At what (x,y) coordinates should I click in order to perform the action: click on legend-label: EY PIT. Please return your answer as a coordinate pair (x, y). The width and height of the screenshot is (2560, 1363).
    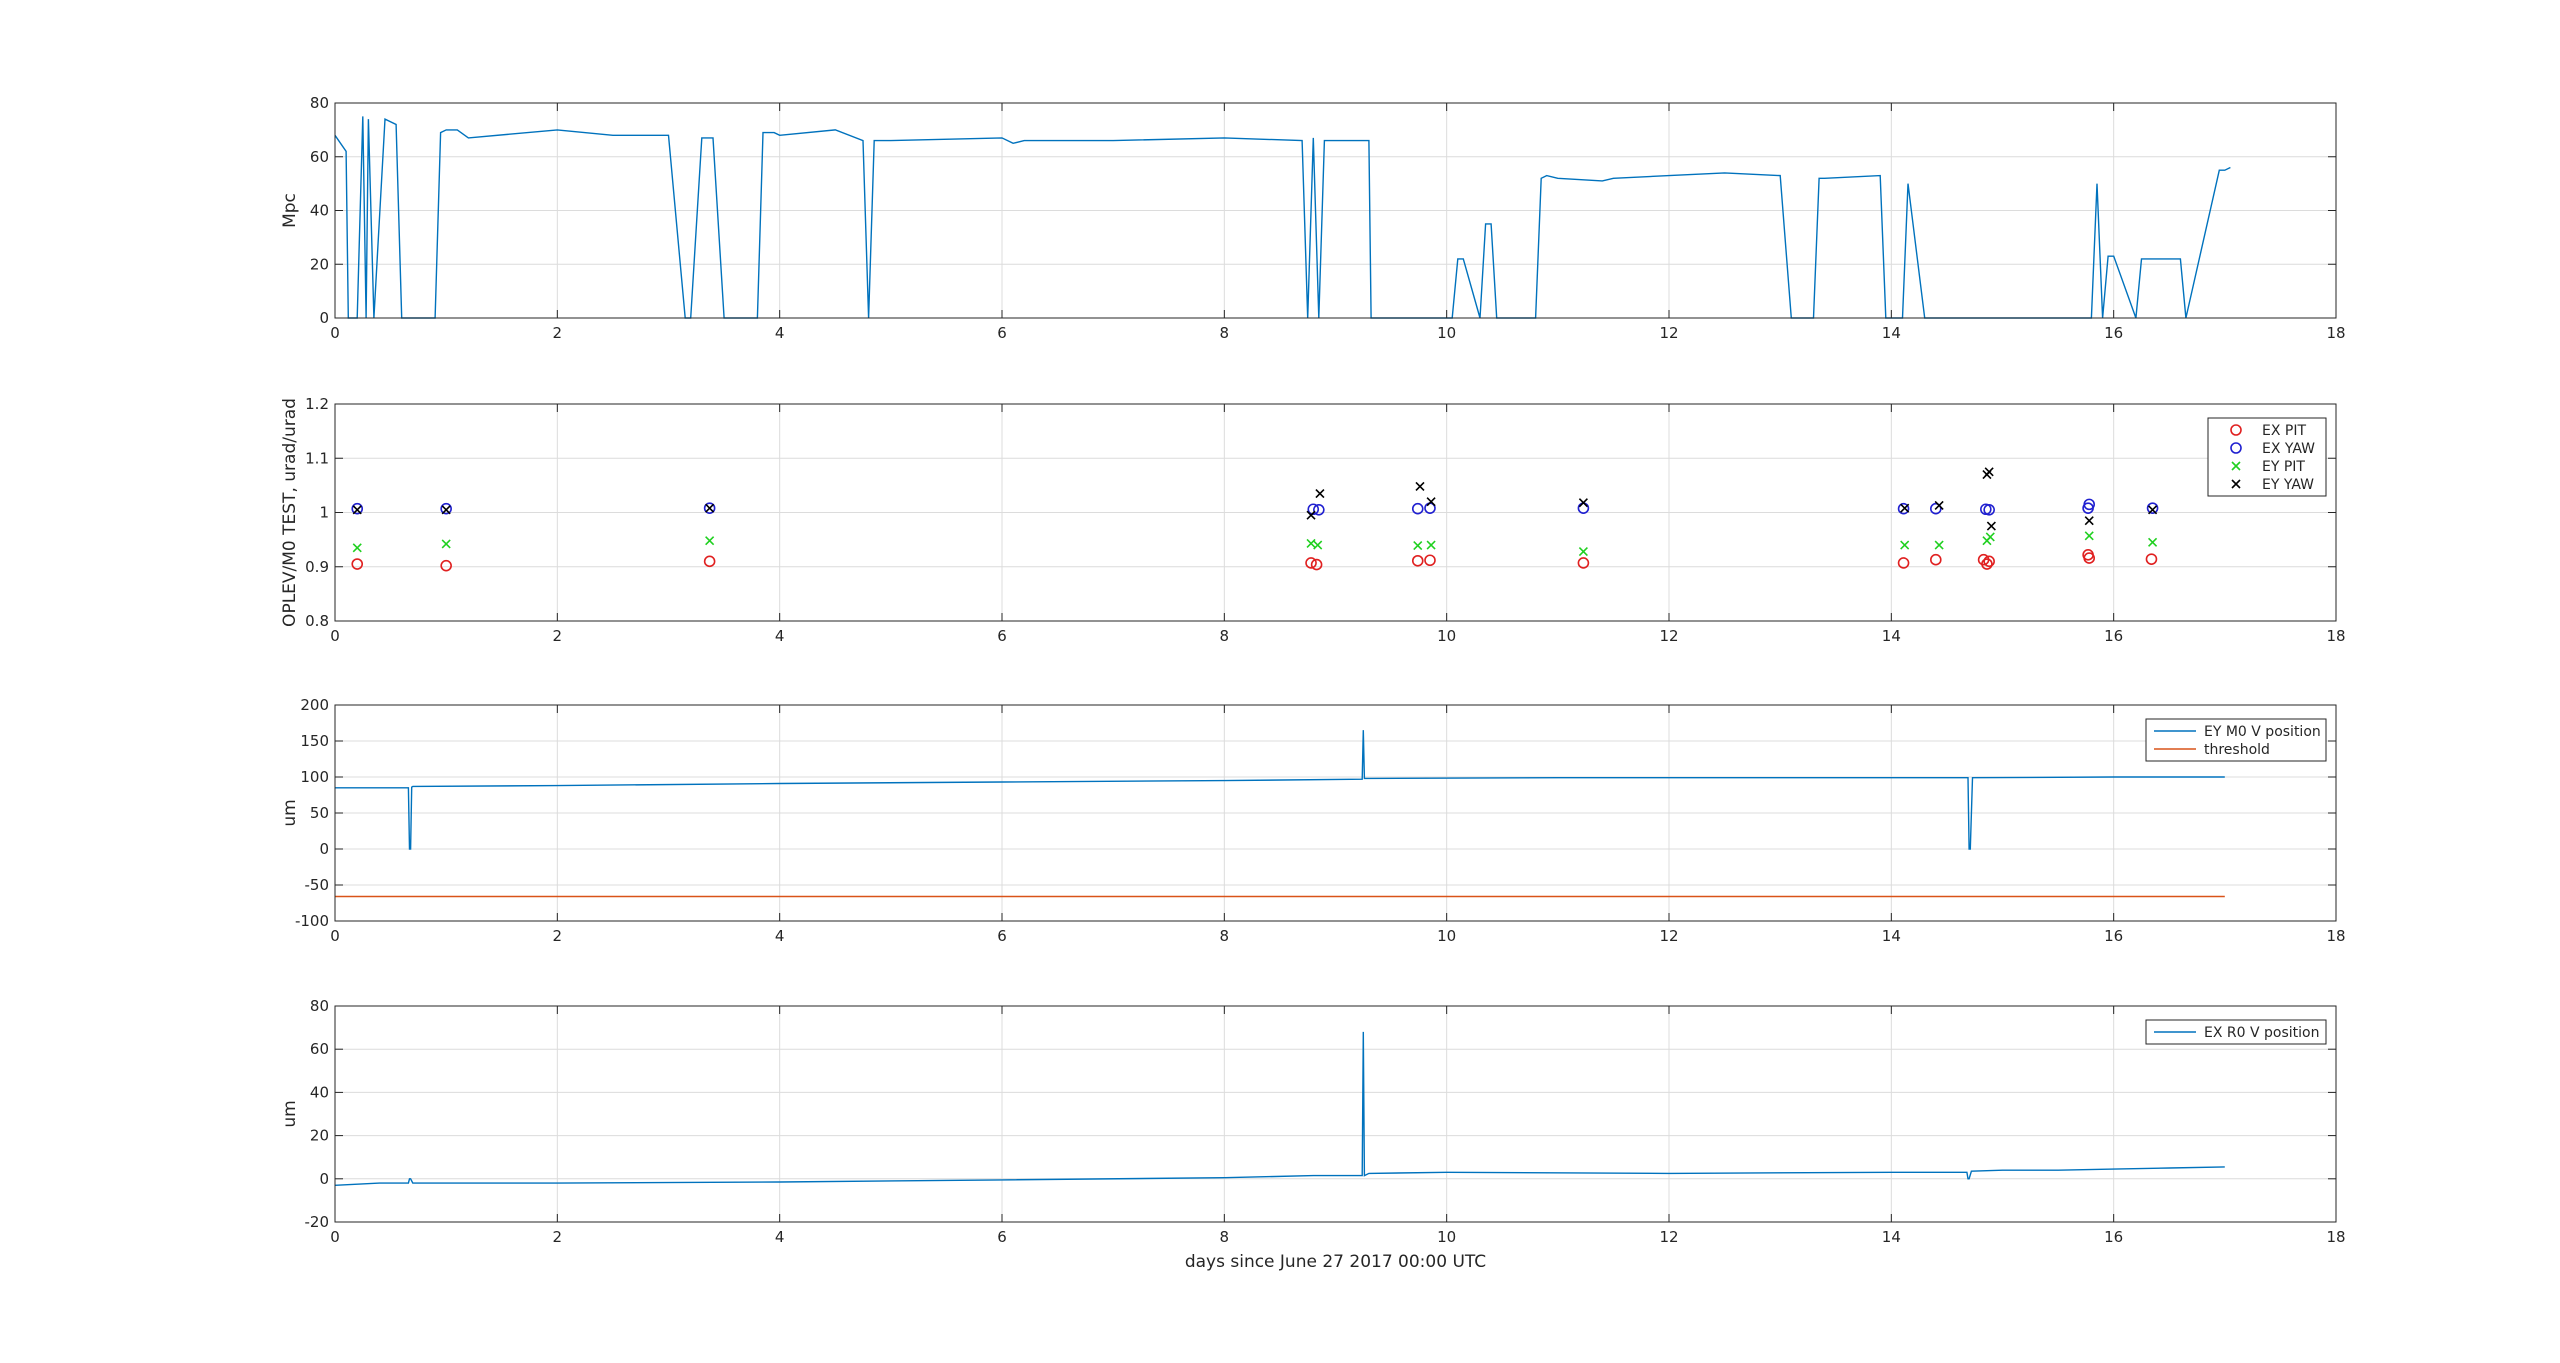
    Looking at the image, I should click on (2283, 467).